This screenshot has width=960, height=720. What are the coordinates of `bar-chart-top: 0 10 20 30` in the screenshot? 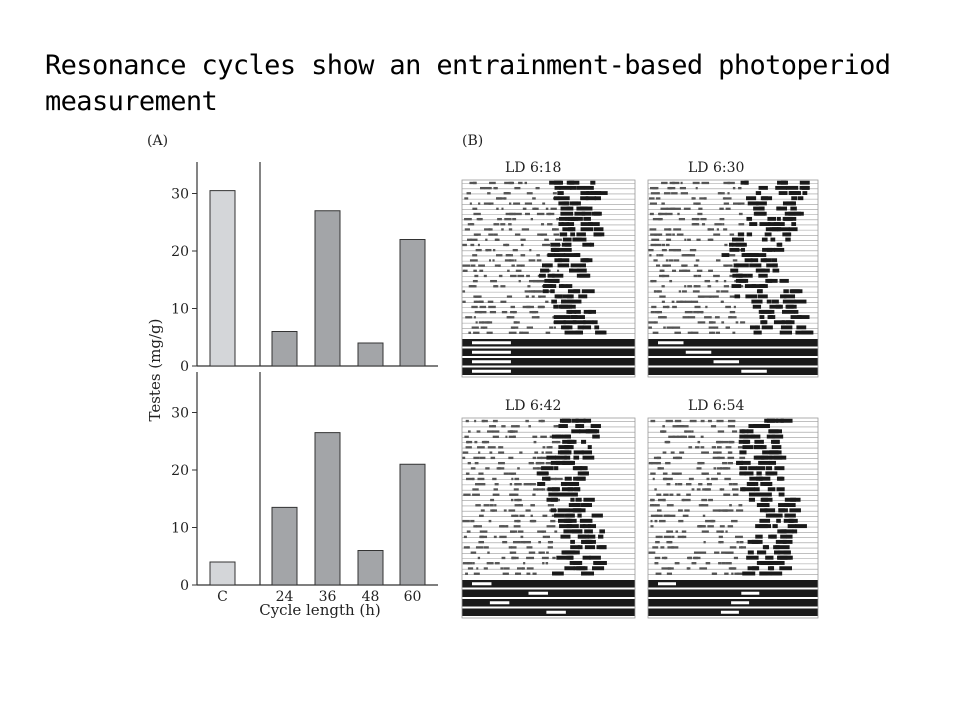 It's located at (304, 268).